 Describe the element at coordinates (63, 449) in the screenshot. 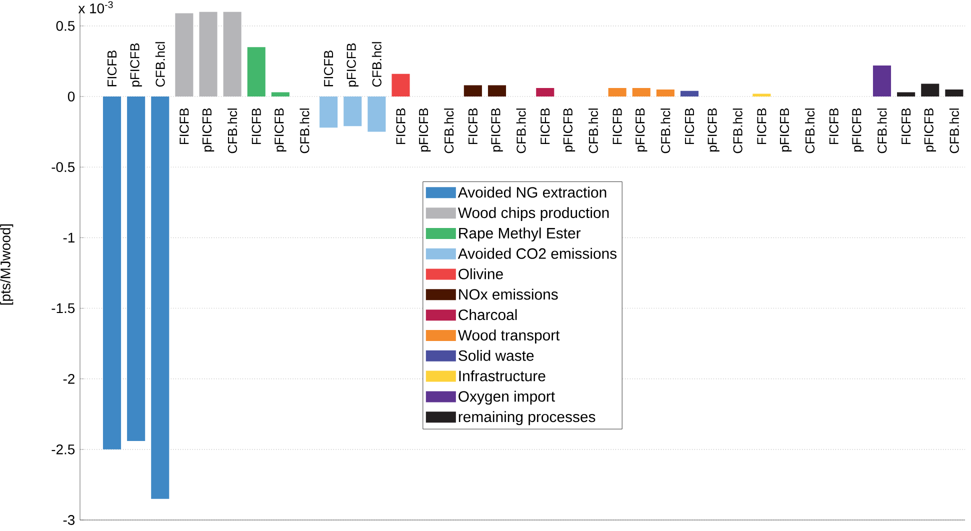

I see `y-tick-label: -2.5` at that location.